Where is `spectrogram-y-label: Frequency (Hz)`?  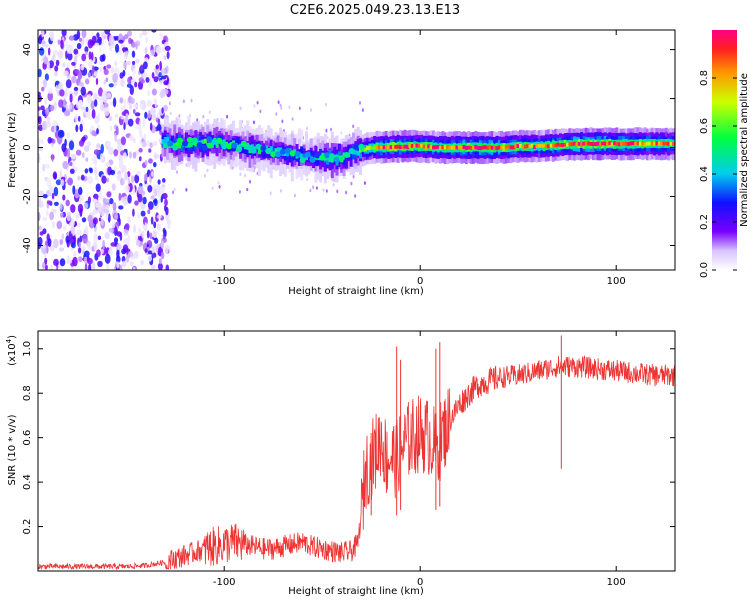
spectrogram-y-label: Frequency (Hz) is located at coordinates (12, 150).